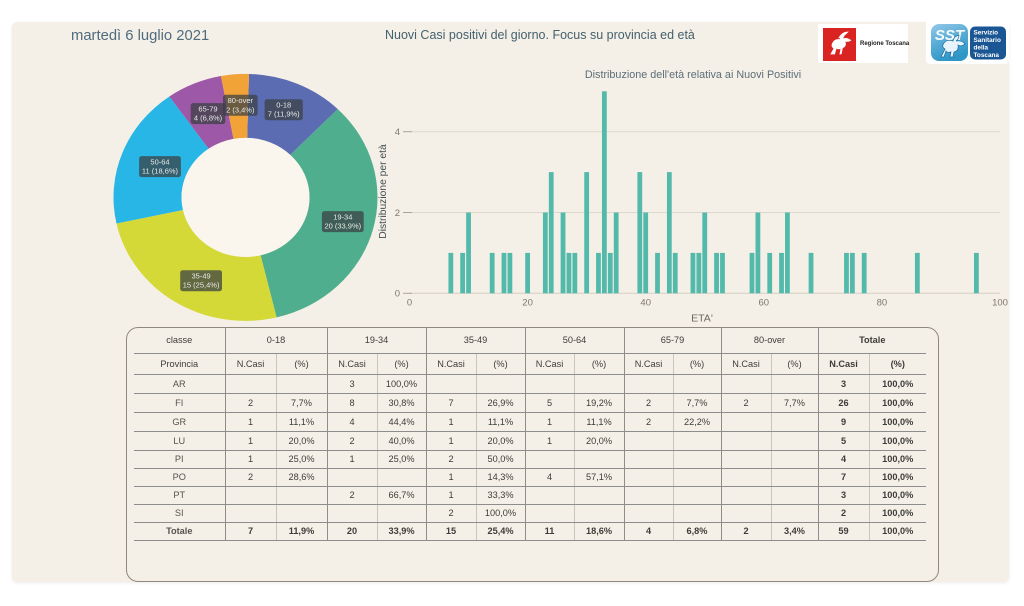 The image size is (1024, 606). I want to click on svg-text: 100, so click(1000, 303).